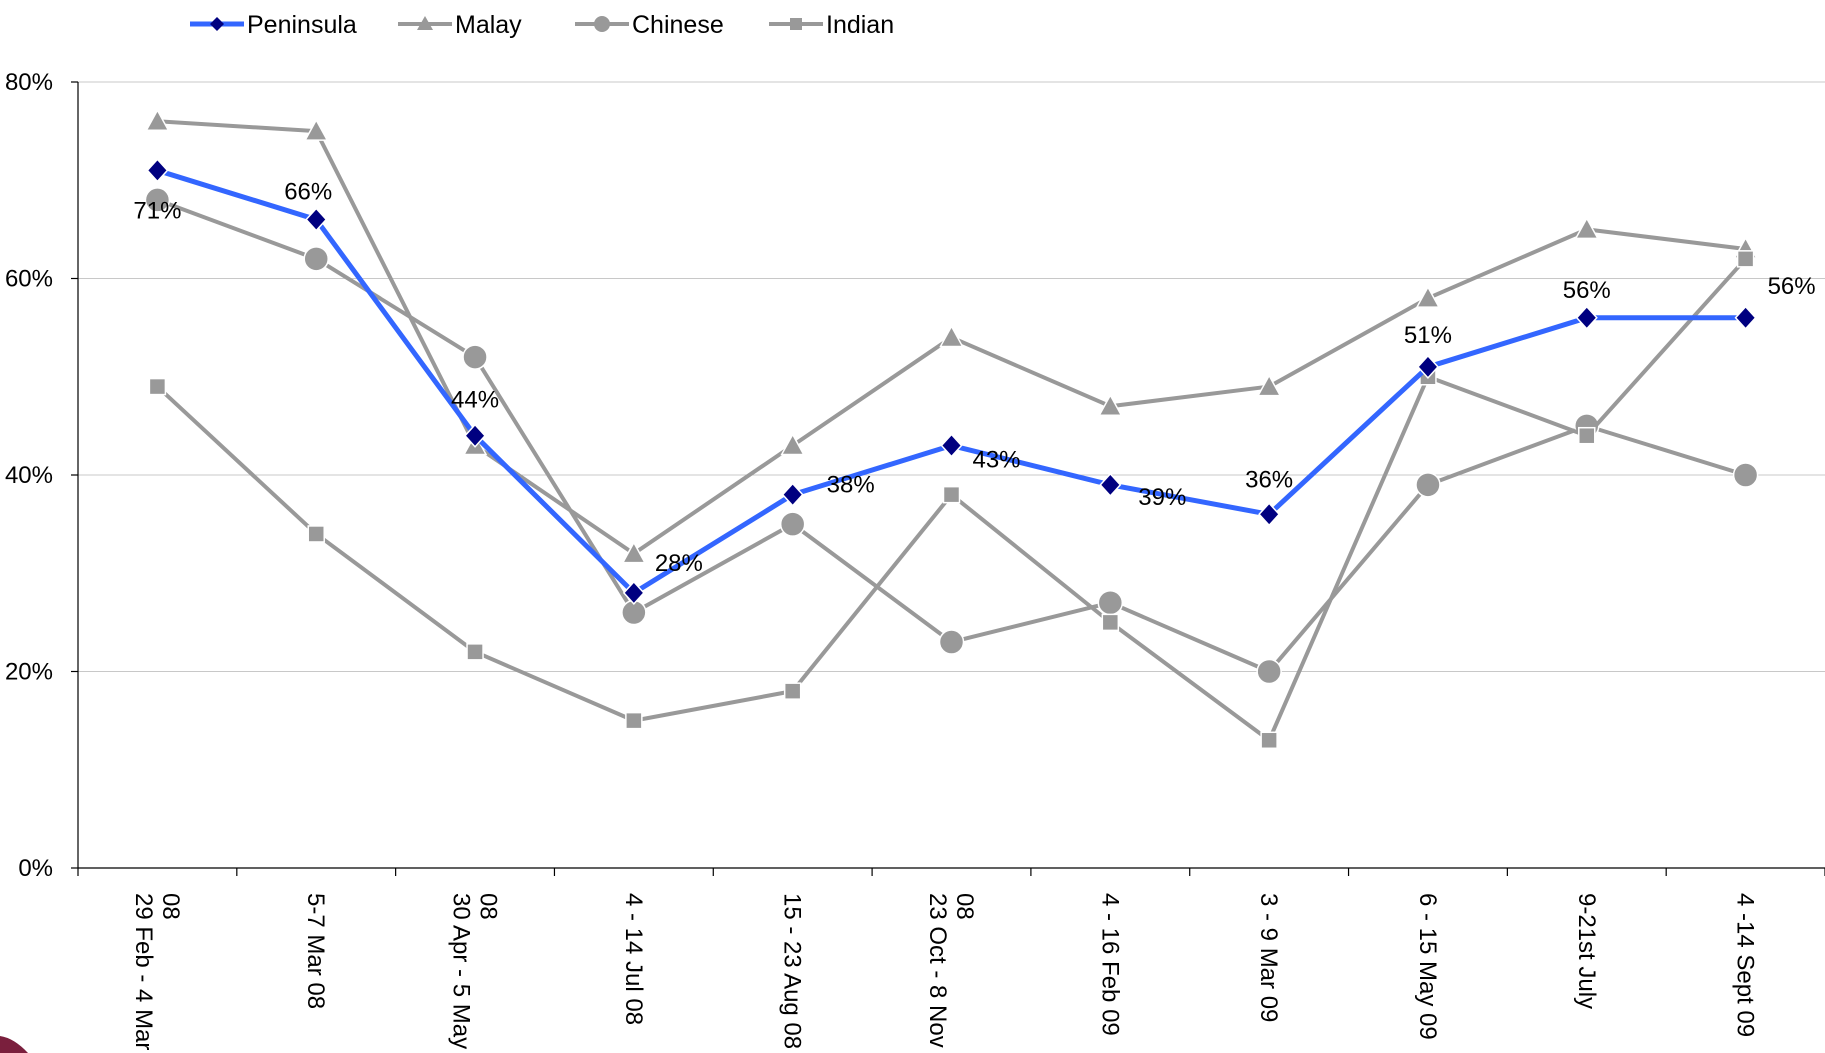 This screenshot has width=1825, height=1053. What do you see at coordinates (475, 400) in the screenshot?
I see `data-label: 44%` at bounding box center [475, 400].